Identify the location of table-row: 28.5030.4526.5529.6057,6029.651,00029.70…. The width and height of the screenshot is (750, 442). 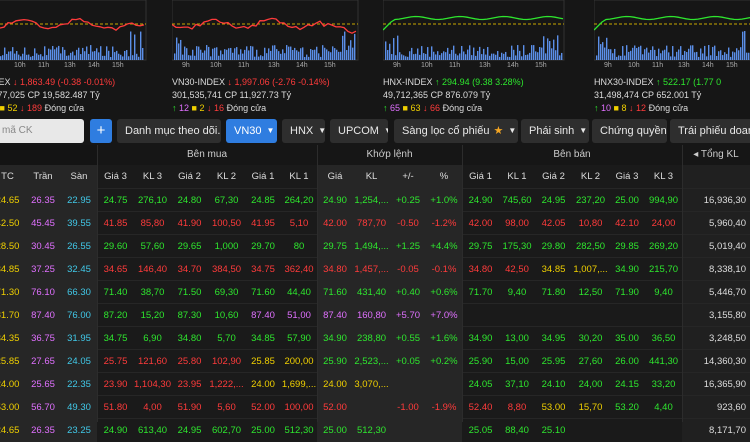
(375, 246).